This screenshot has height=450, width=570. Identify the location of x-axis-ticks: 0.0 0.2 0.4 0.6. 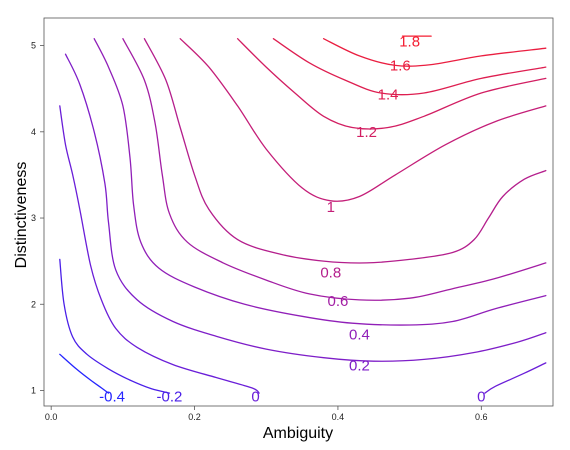
(266, 414).